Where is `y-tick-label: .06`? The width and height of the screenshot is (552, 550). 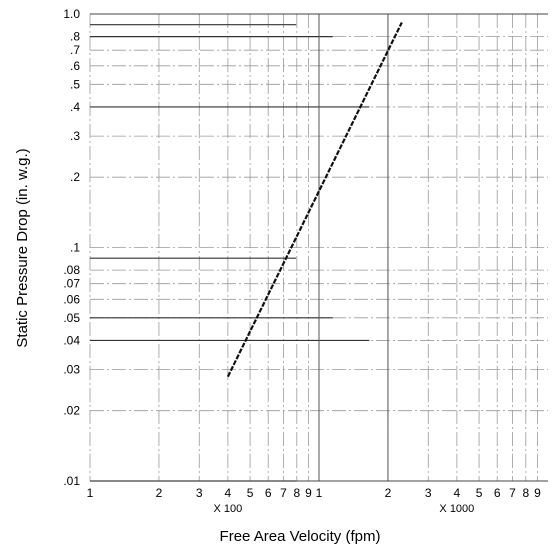
y-tick-label: .06 is located at coordinates (71, 299).